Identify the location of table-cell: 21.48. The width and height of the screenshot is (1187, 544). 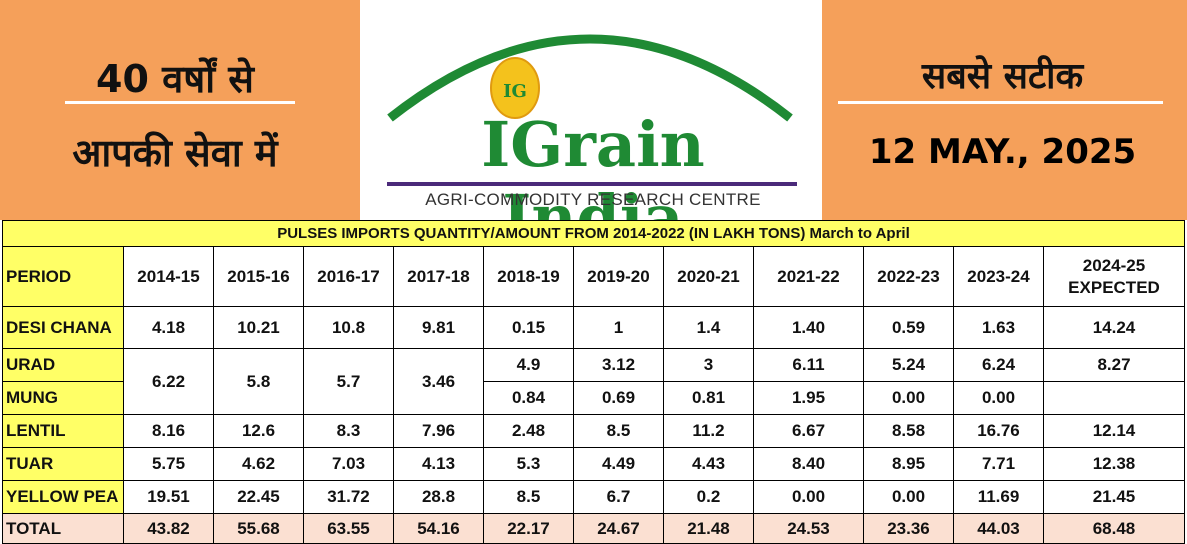
(708, 528).